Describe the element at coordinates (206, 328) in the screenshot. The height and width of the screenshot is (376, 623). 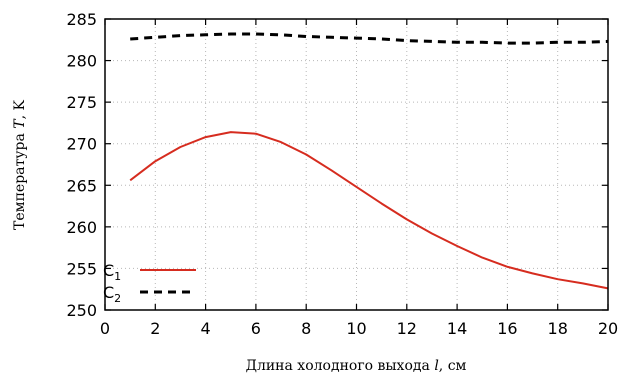
I see `x-tick-label: 4` at that location.